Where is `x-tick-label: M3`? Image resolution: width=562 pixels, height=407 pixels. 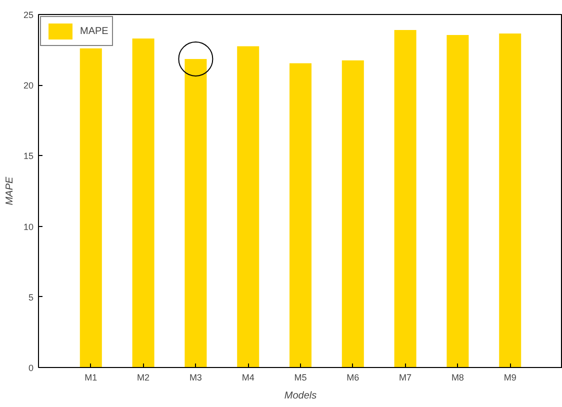
x-tick-label: M3 is located at coordinates (195, 377).